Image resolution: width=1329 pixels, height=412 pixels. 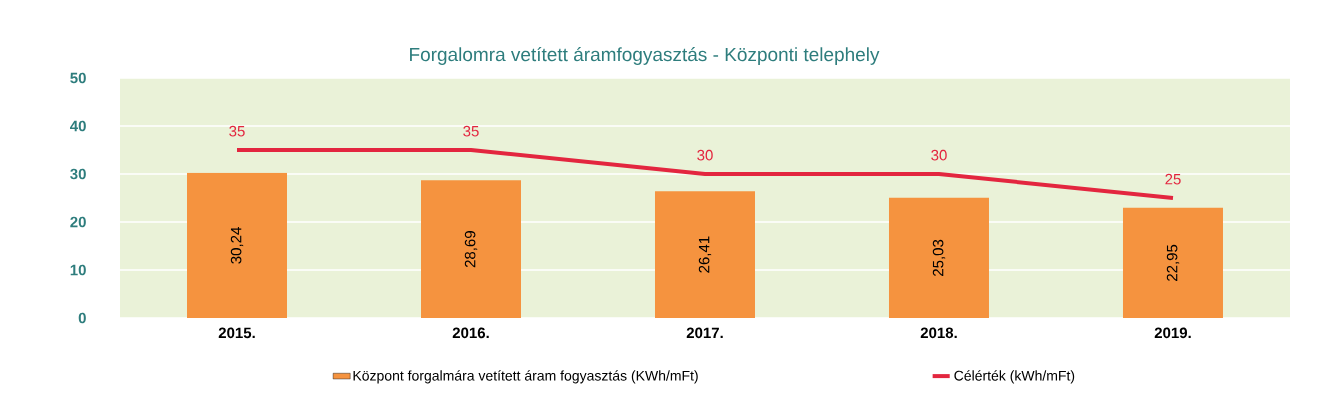 What do you see at coordinates (78, 174) in the screenshot?
I see `y-tick-label: 30` at bounding box center [78, 174].